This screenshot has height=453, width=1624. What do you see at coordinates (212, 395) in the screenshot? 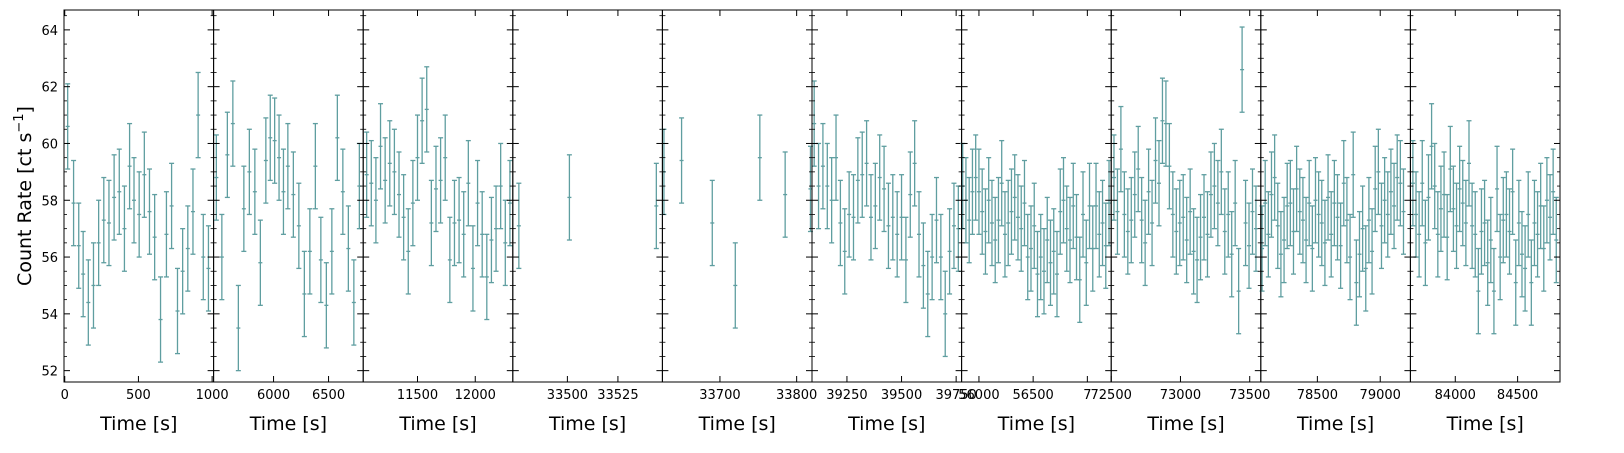
I see `x-tick-label: 1000` at bounding box center [212, 395].